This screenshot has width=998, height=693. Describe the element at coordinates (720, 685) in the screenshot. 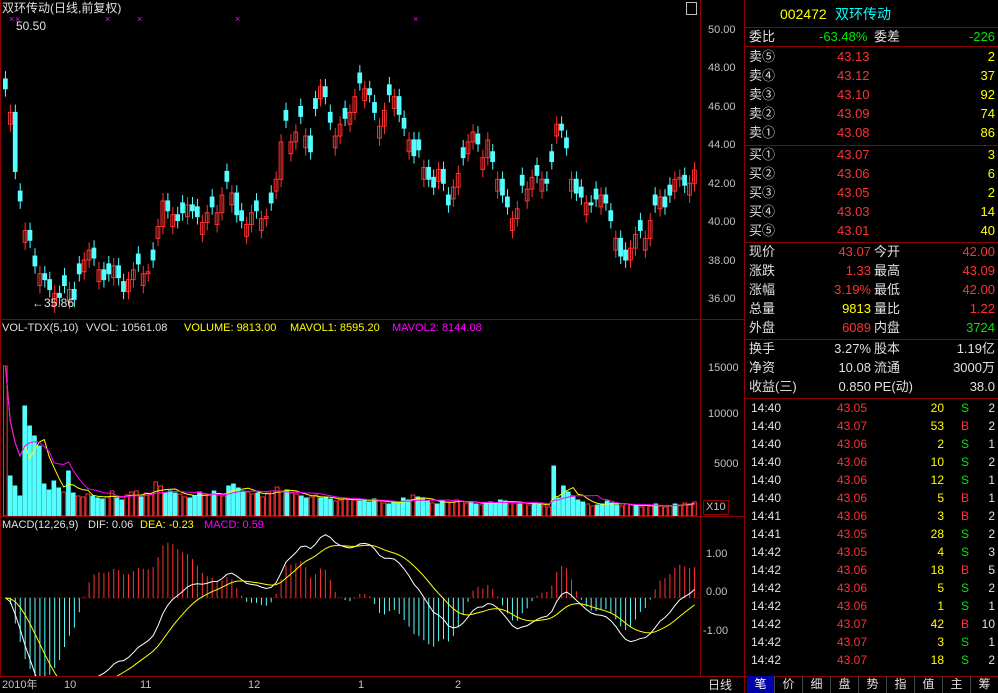

I see `period-tab: 日线` at that location.